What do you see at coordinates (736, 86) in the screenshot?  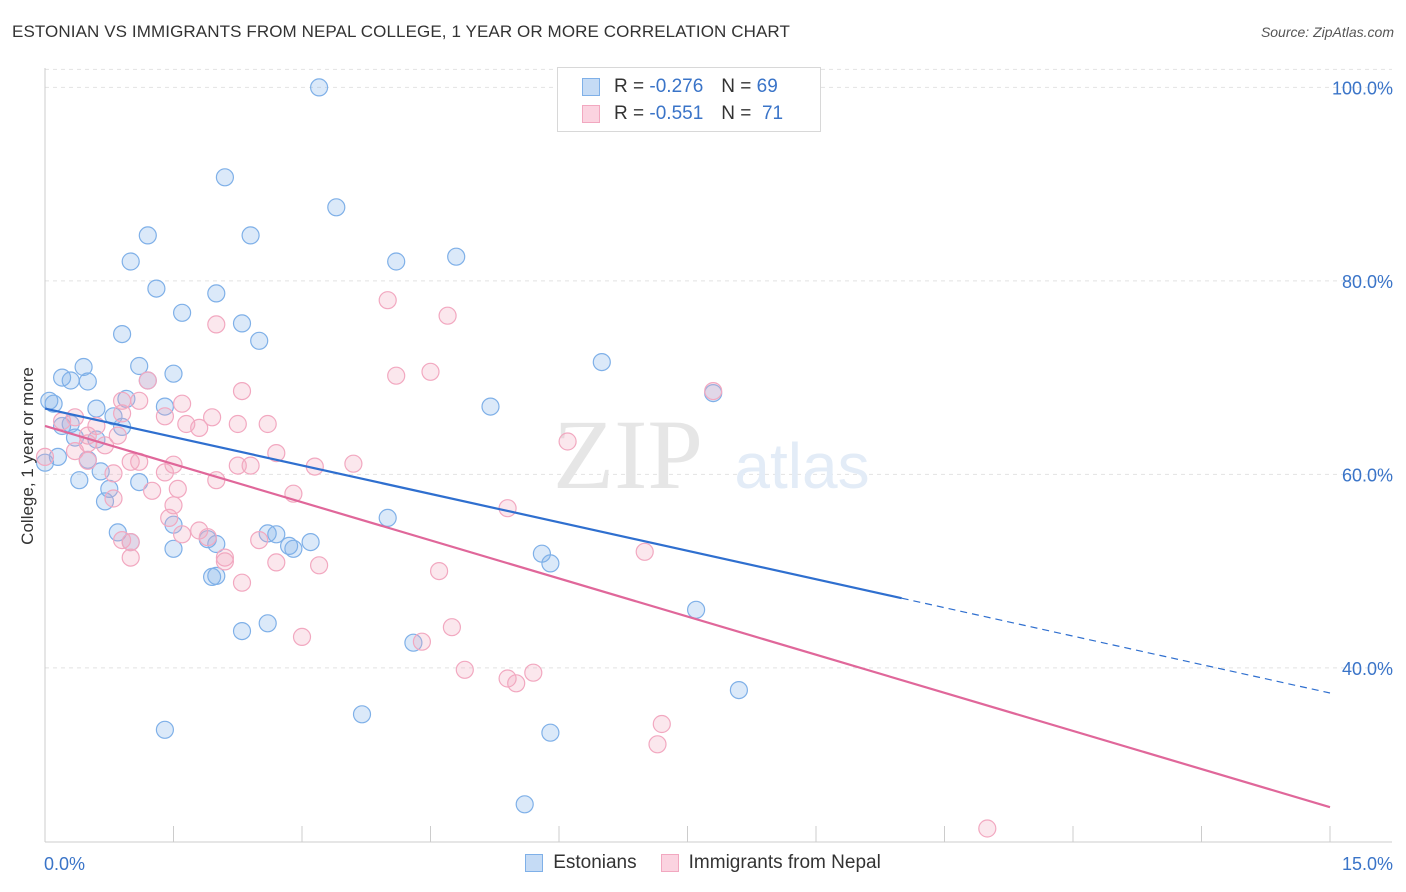 I see `legend-n-label: N =` at bounding box center [736, 86].